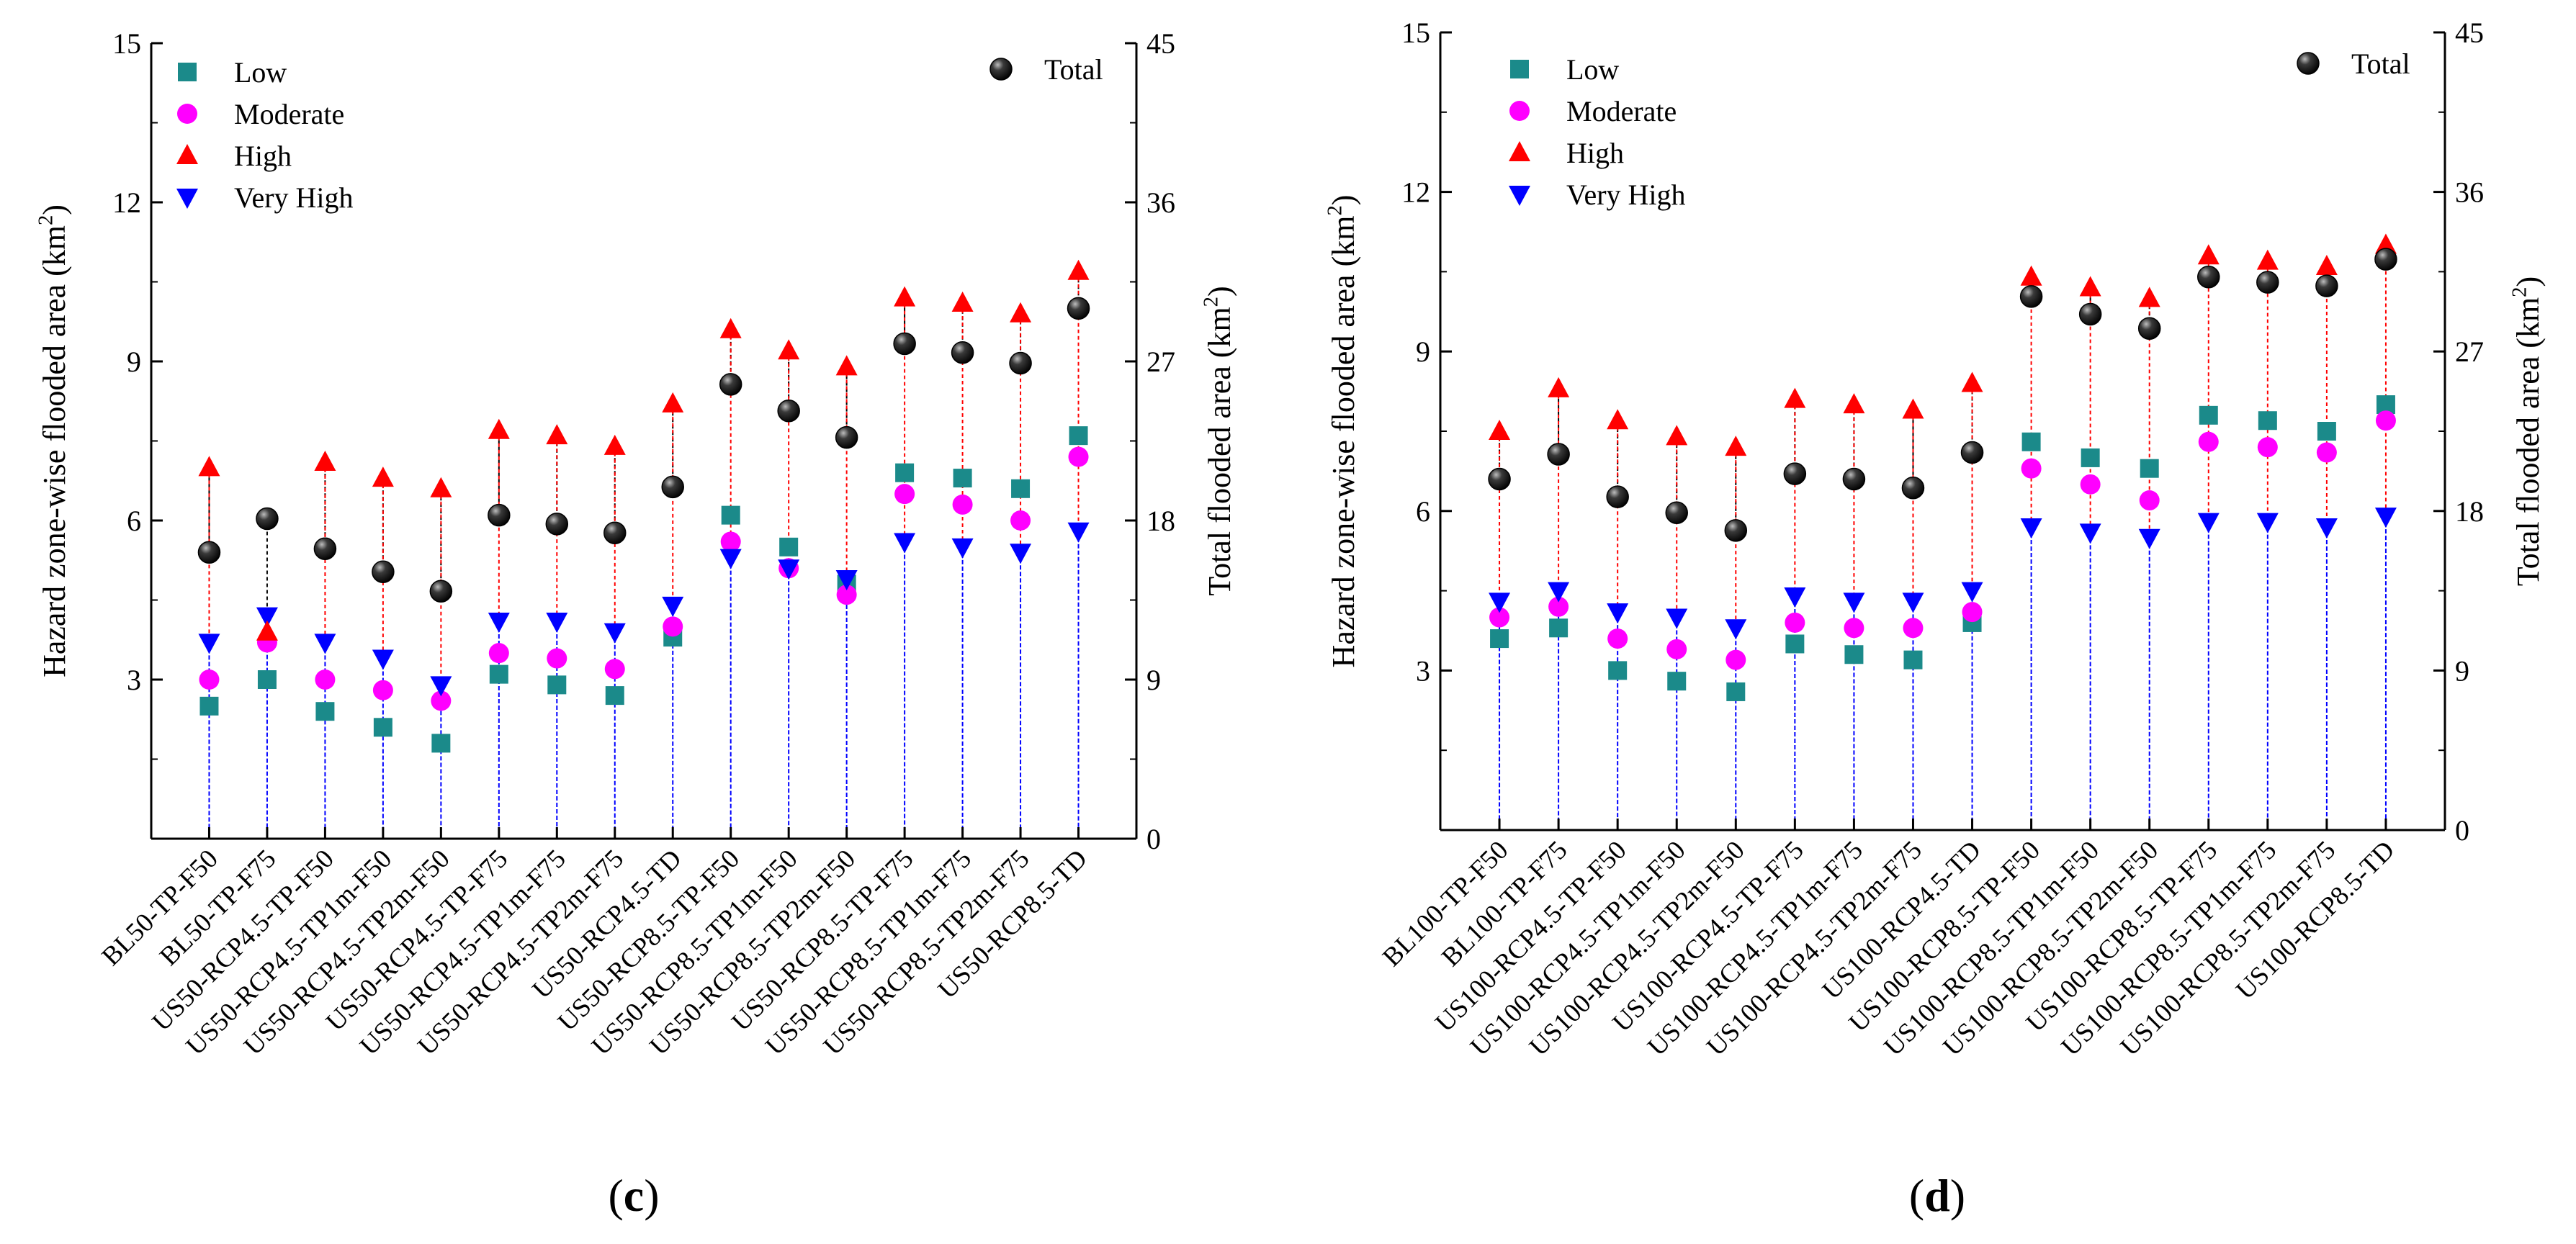  Describe the element at coordinates (633, 1196) in the screenshot. I see `panel-label: (c)` at that location.